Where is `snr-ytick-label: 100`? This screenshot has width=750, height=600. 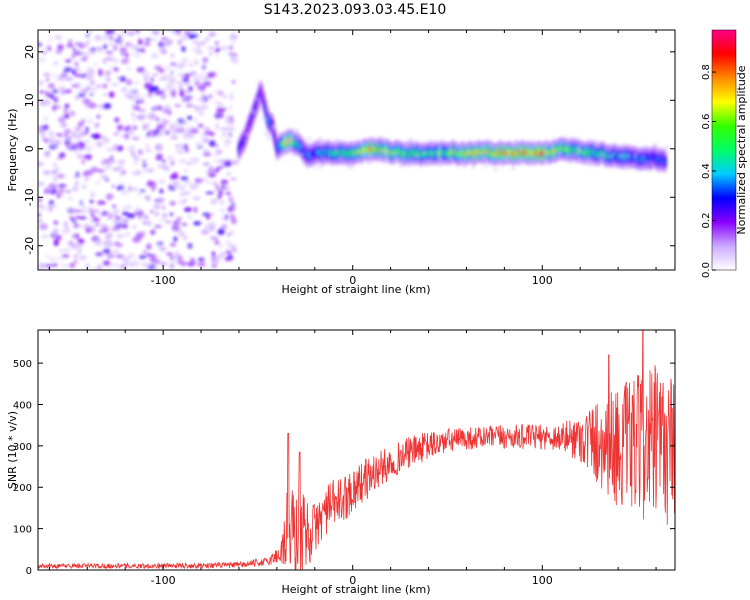
snr-ytick-label: 100 is located at coordinates (22, 530).